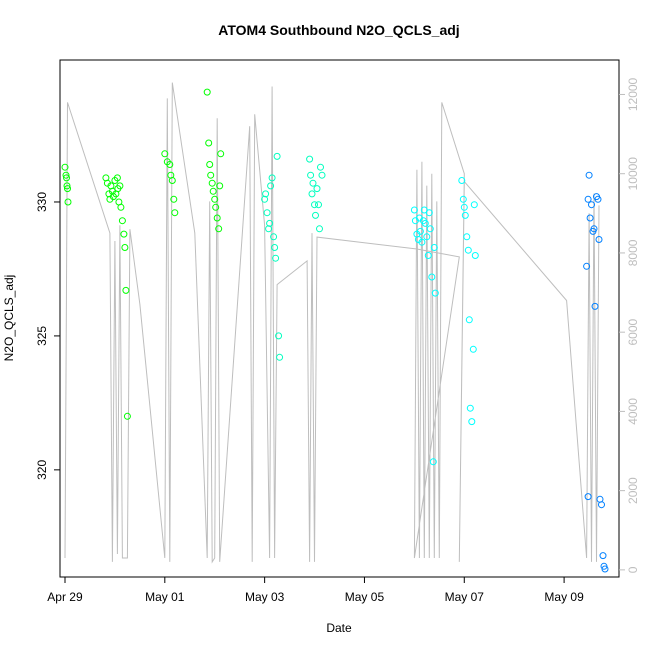  Describe the element at coordinates (465, 597) in the screenshot. I see `x-tick-label-4: May 07` at that location.